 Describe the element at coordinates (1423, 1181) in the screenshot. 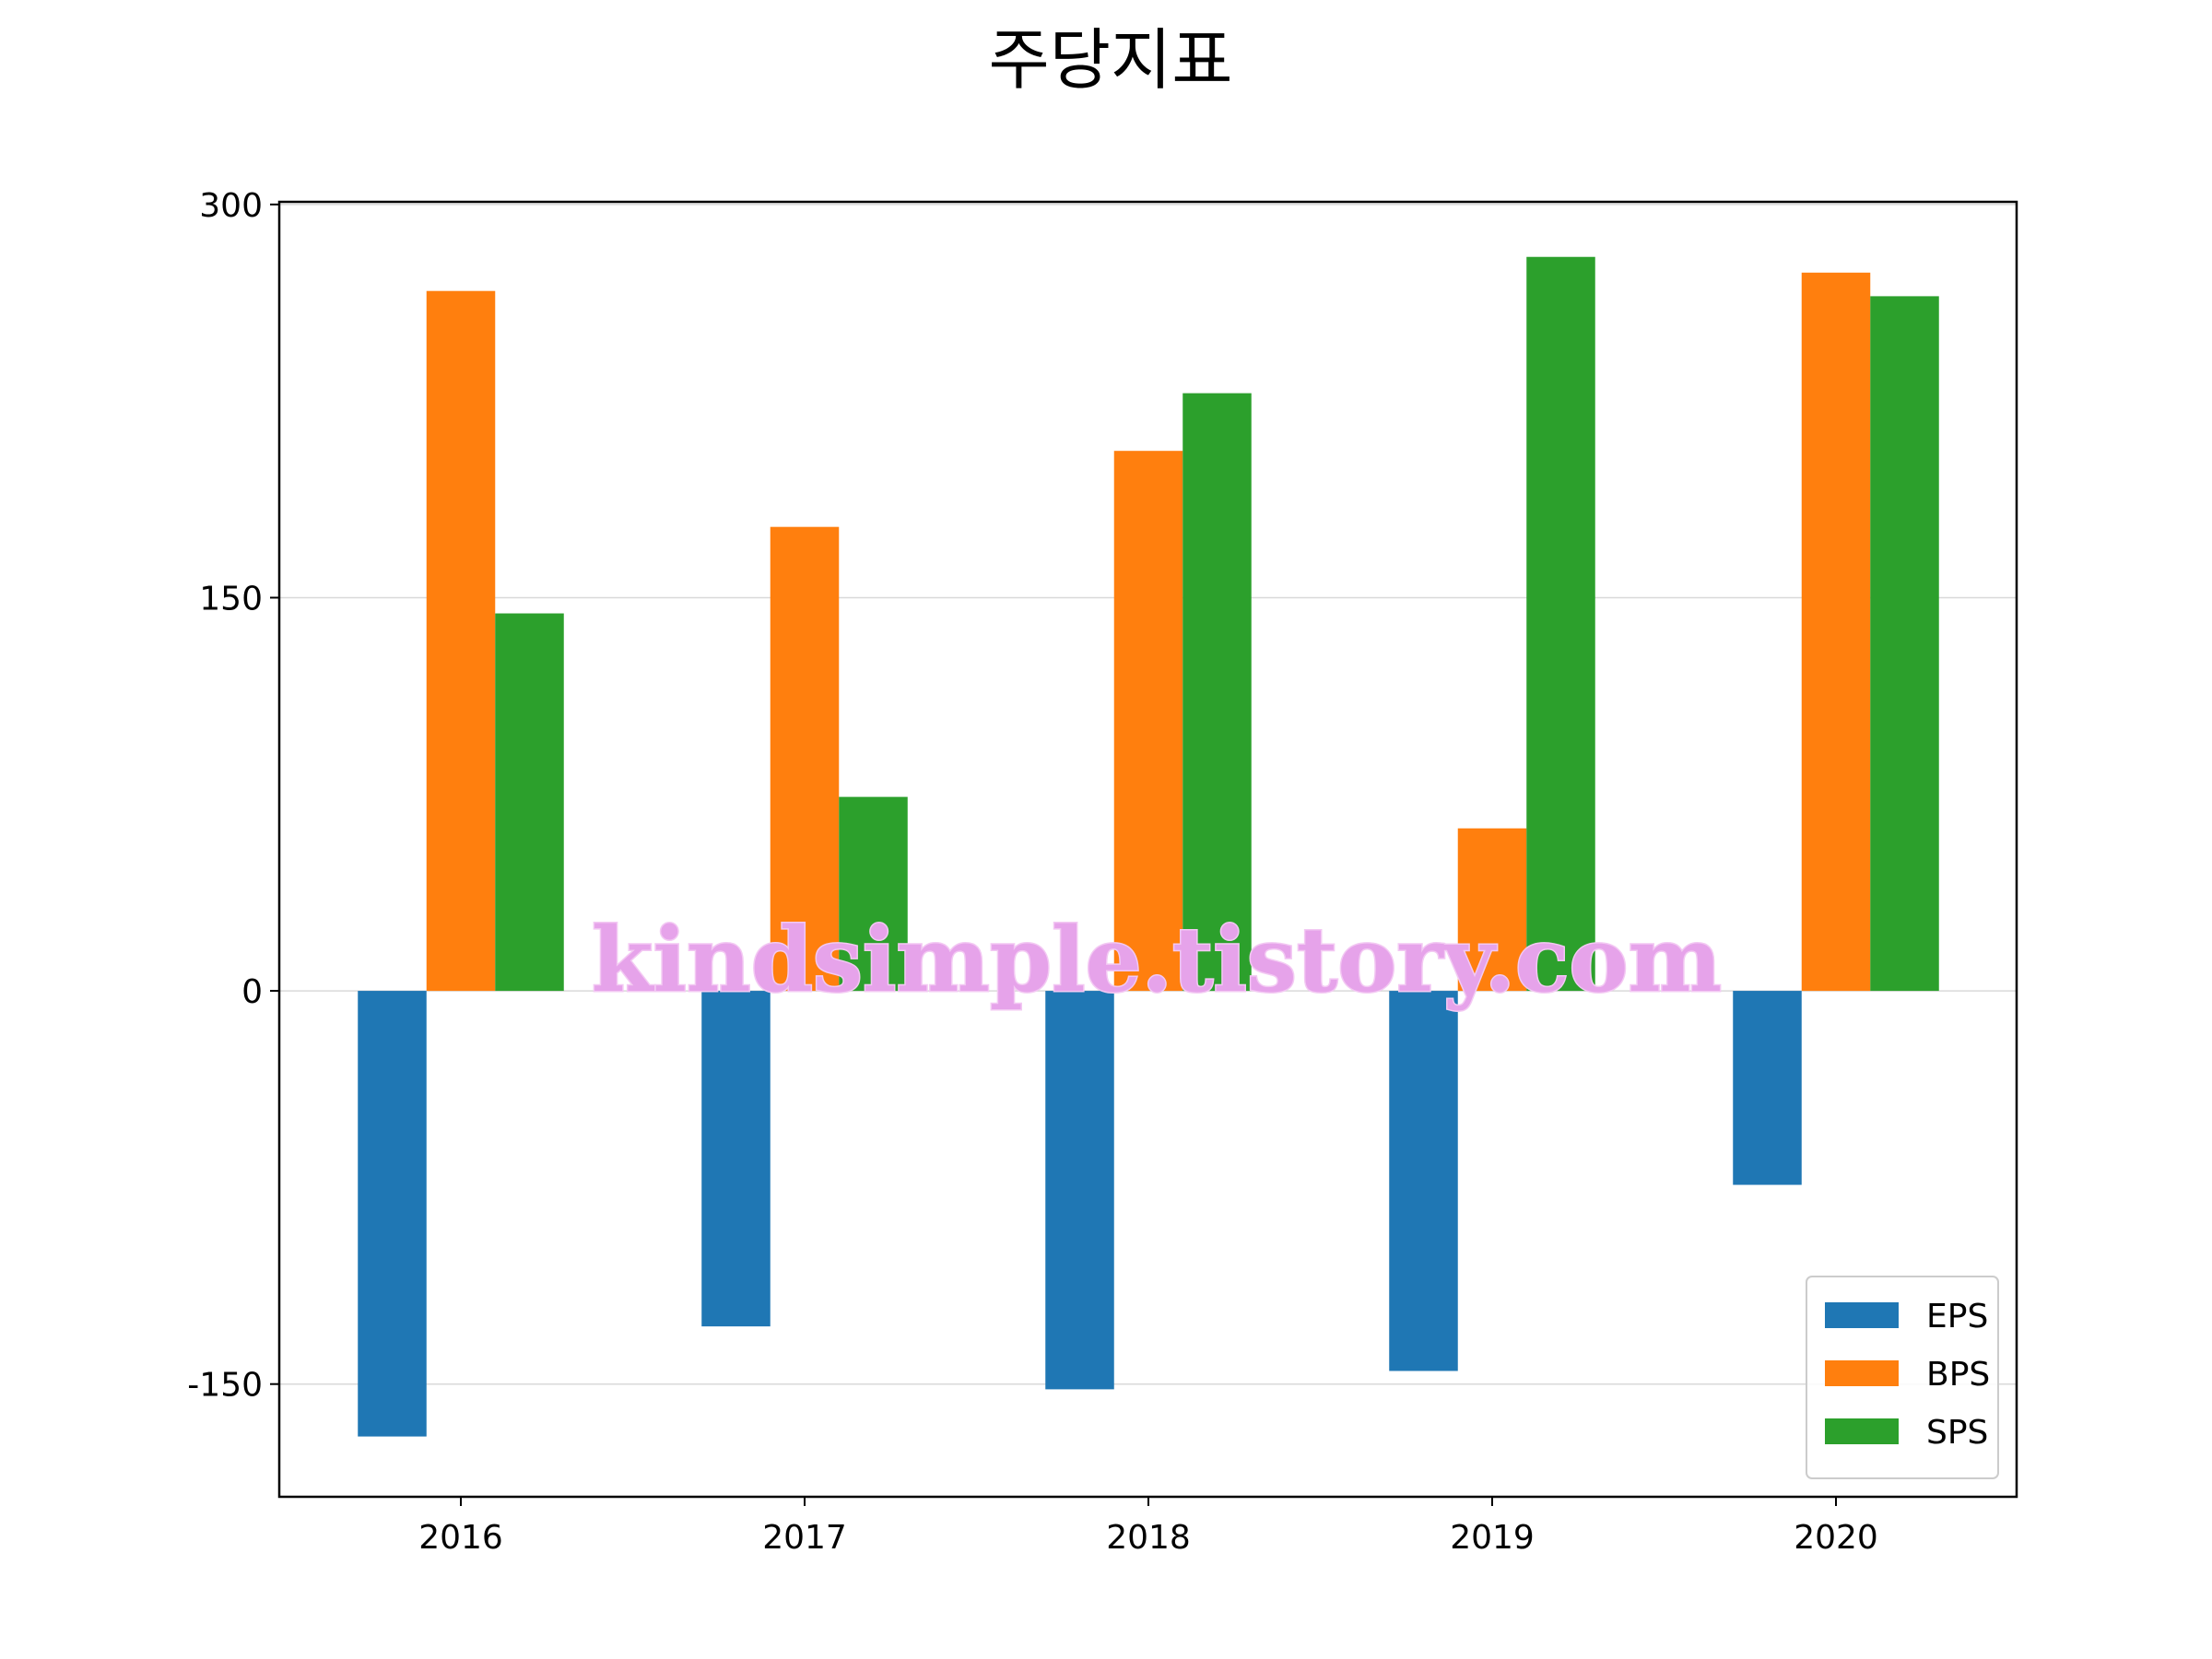

I see `bar-eps-2019` at that location.